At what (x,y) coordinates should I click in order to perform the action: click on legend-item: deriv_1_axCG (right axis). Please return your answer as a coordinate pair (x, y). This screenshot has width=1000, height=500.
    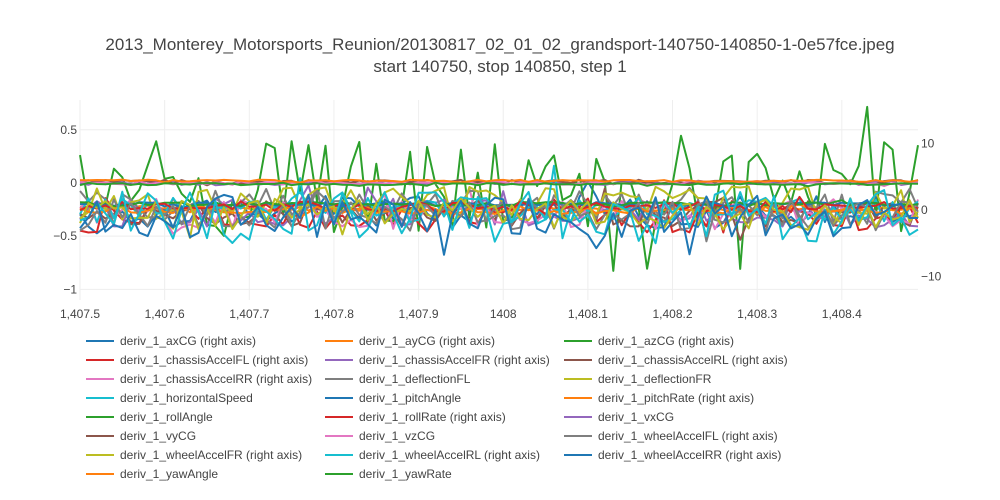
    Looking at the image, I should click on (171, 341).